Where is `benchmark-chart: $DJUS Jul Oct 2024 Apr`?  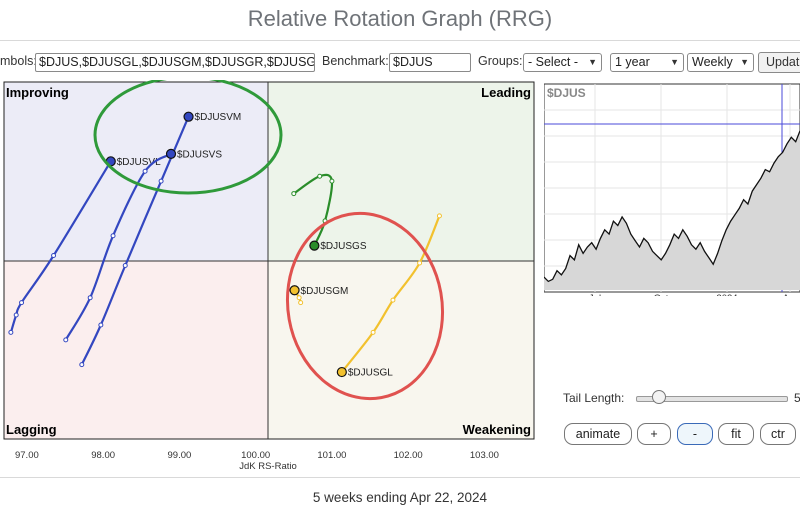 benchmark-chart: $DJUS Jul Oct 2024 Apr is located at coordinates (672, 189).